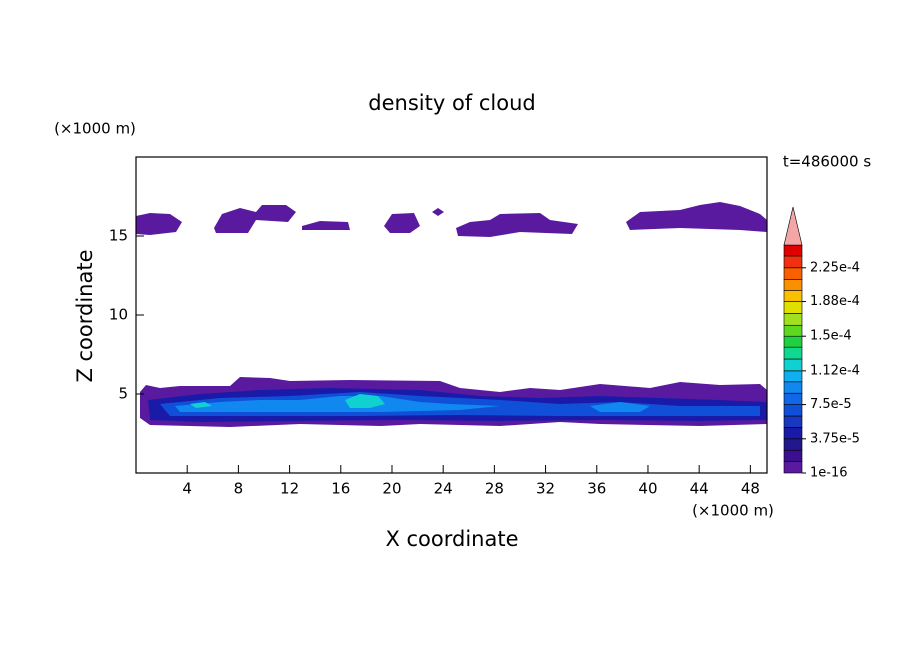 The width and height of the screenshot is (904, 654). I want to click on x-tick-label: 36, so click(596, 489).